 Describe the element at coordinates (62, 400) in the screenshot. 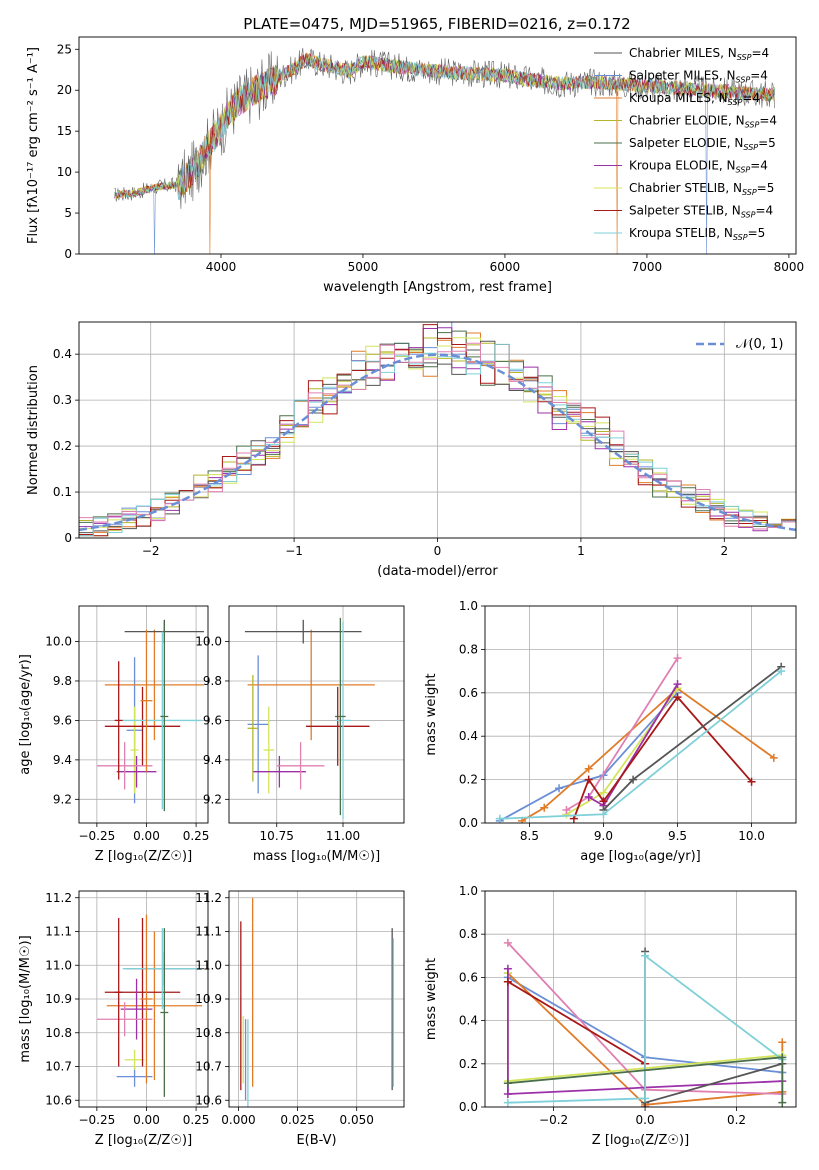

I see `y-tick-label: 0.3` at that location.